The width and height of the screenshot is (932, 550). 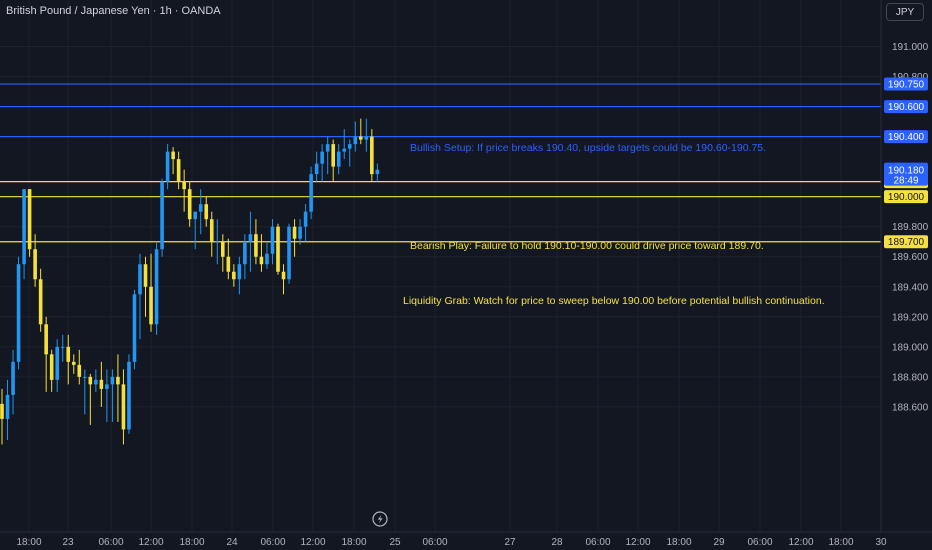 I want to click on replay-icon, so click(x=380, y=519).